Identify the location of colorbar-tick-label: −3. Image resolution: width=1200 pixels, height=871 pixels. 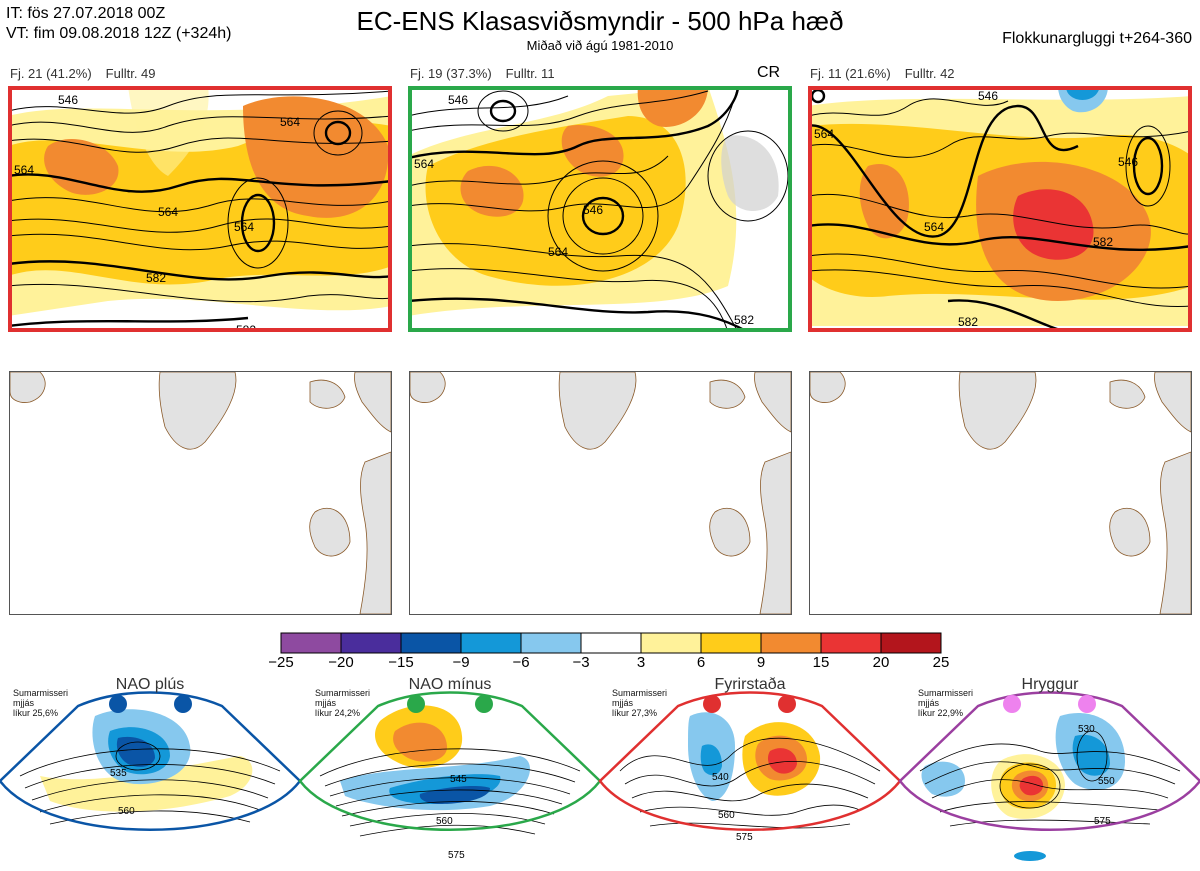
(581, 662).